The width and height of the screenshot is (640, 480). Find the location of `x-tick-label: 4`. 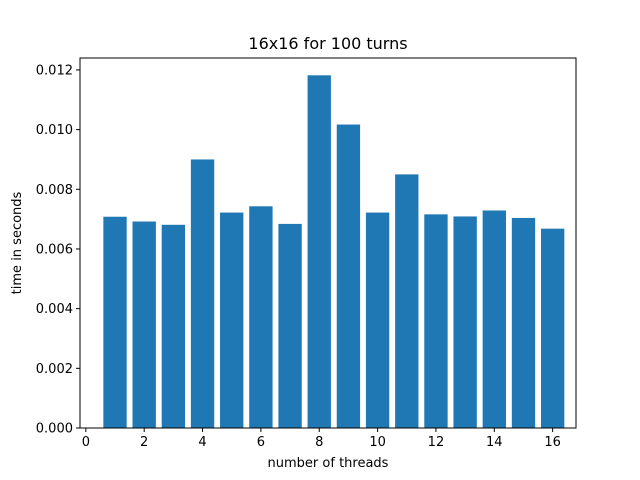

x-tick-label: 4 is located at coordinates (202, 442).